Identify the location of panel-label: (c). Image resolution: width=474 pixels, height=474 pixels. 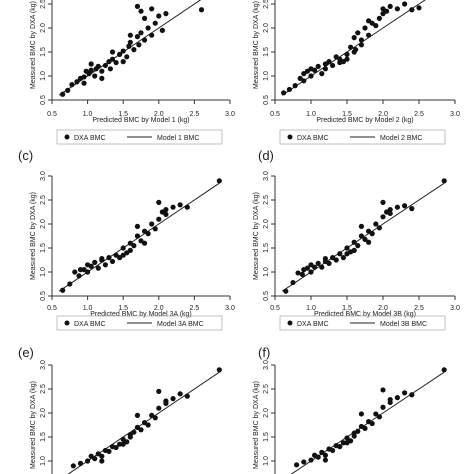
(25, 155).